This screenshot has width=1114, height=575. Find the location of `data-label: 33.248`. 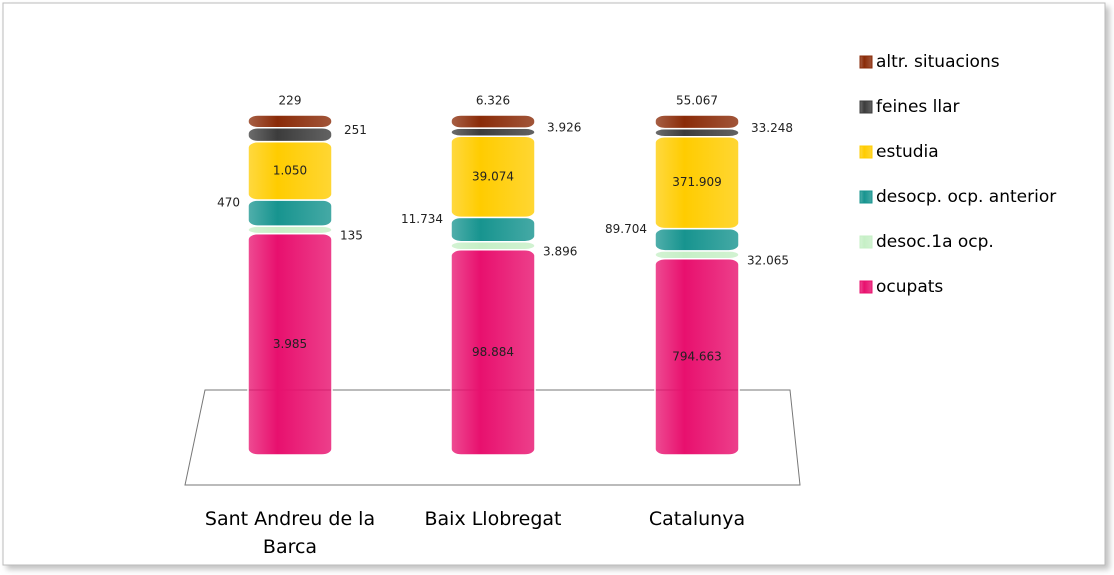

data-label: 33.248 is located at coordinates (772, 128).